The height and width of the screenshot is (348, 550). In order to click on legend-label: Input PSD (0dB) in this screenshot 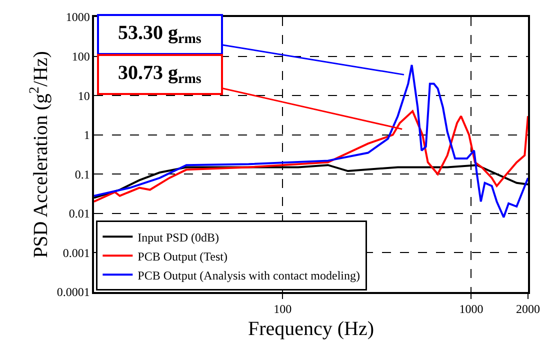, I will do `click(179, 237)`.